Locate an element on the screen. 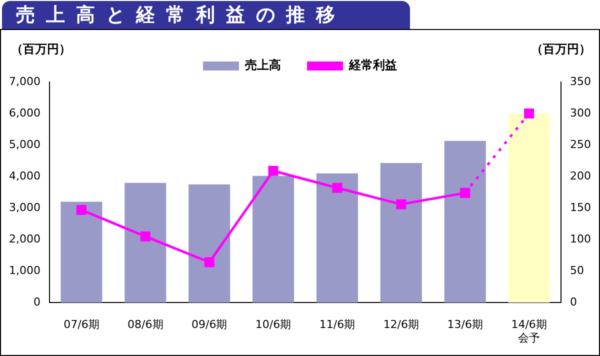 The image size is (600, 356). x-tick-label: 12/6期 is located at coordinates (401, 325).